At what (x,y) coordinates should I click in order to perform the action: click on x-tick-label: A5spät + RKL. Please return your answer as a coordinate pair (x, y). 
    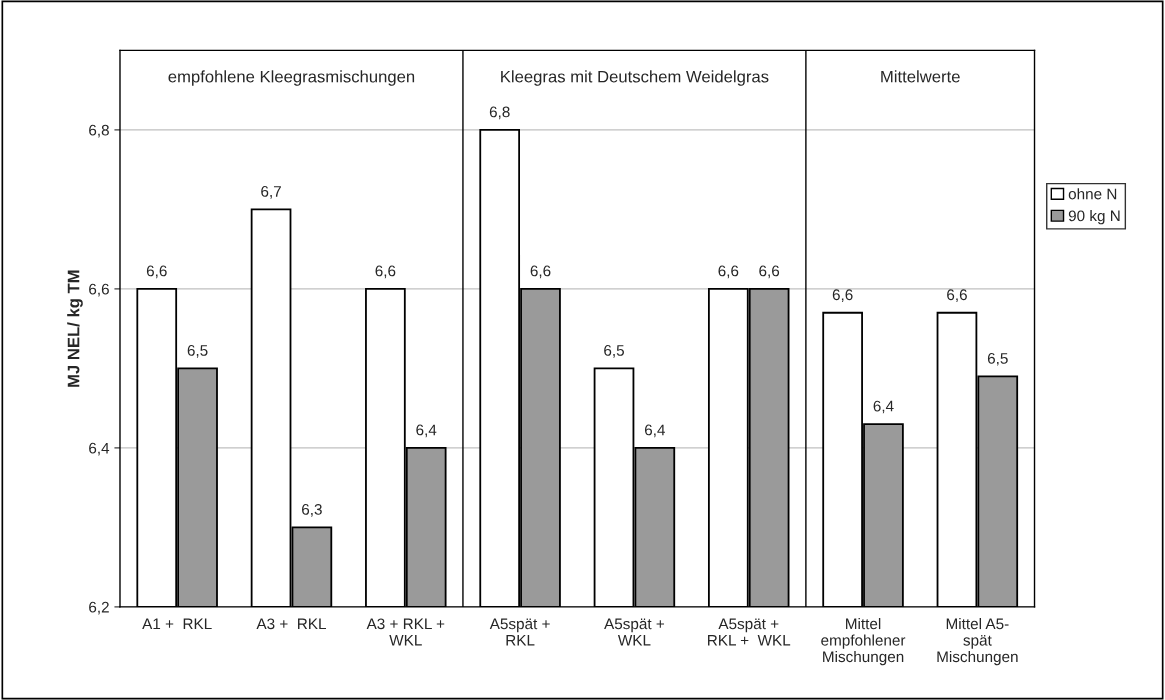
    Looking at the image, I should click on (519, 632).